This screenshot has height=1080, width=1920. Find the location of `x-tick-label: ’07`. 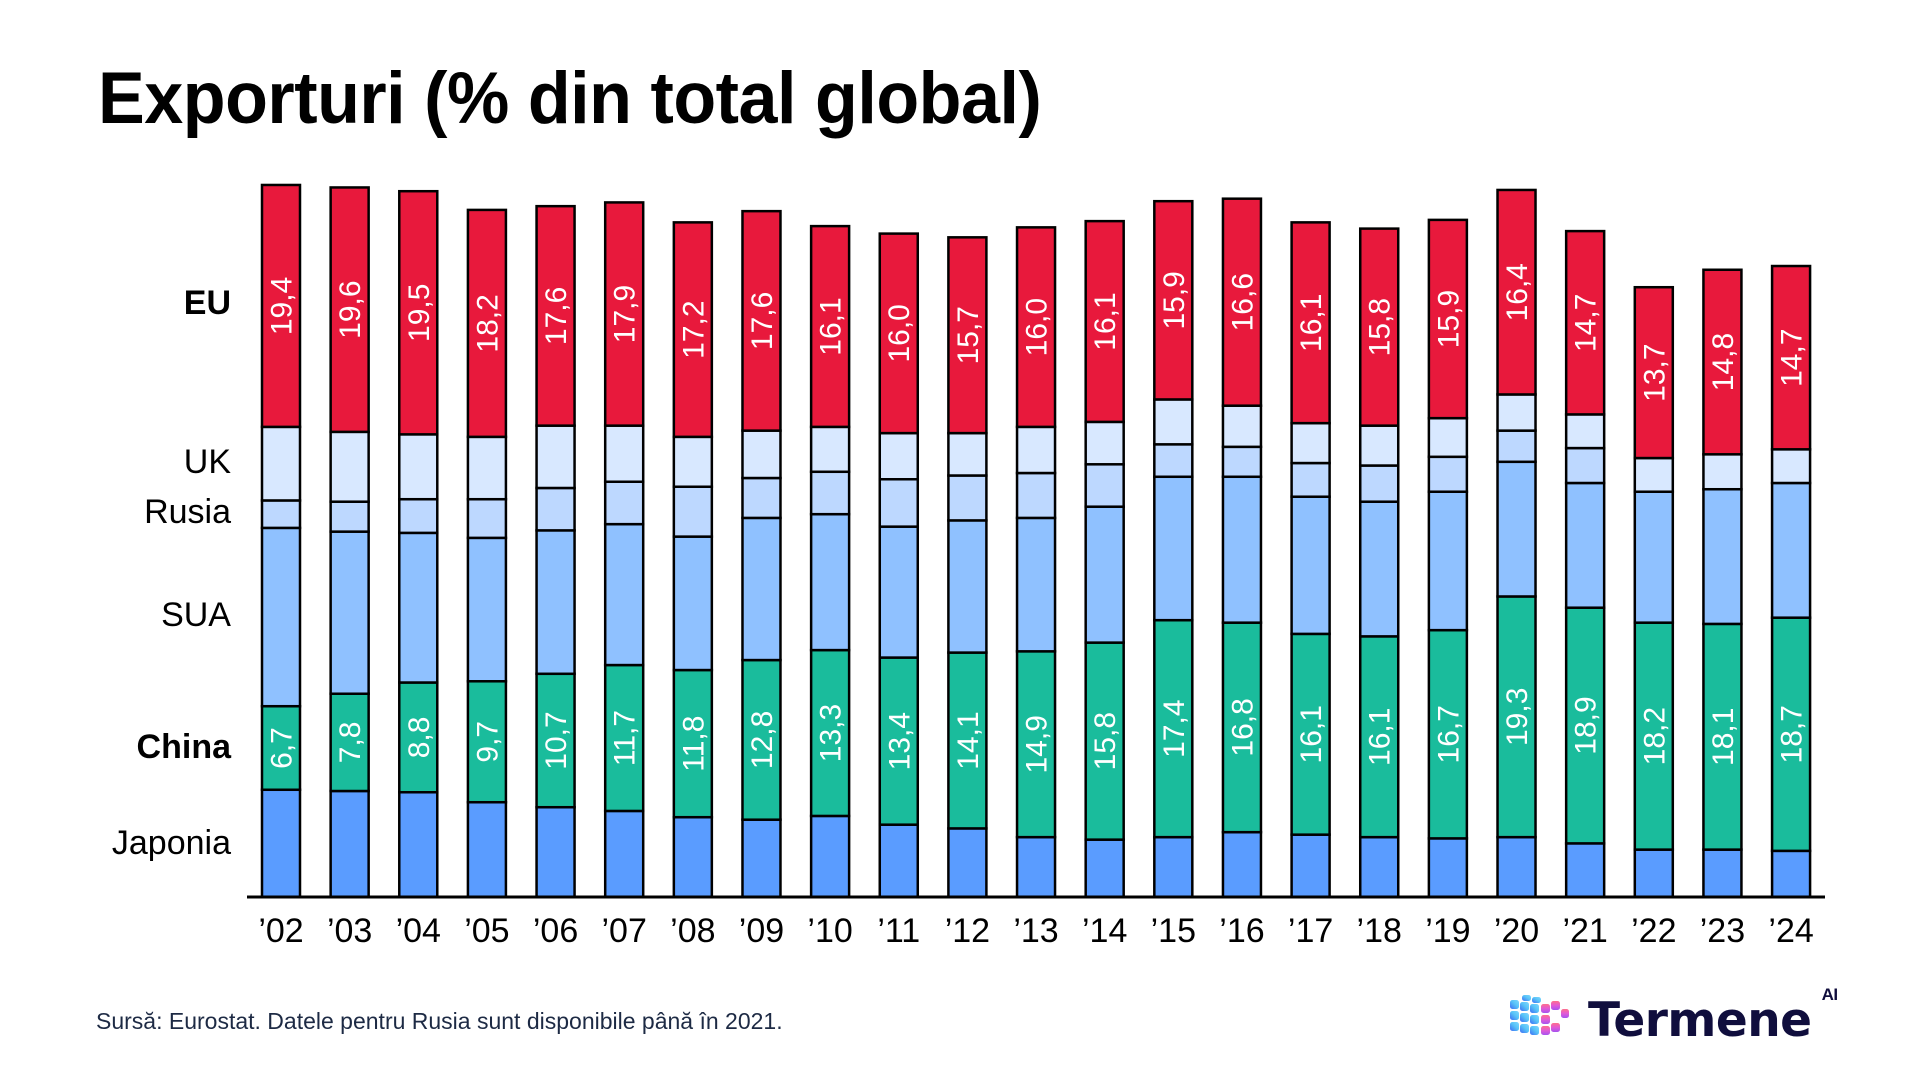

x-tick-label: ’07 is located at coordinates (624, 931).